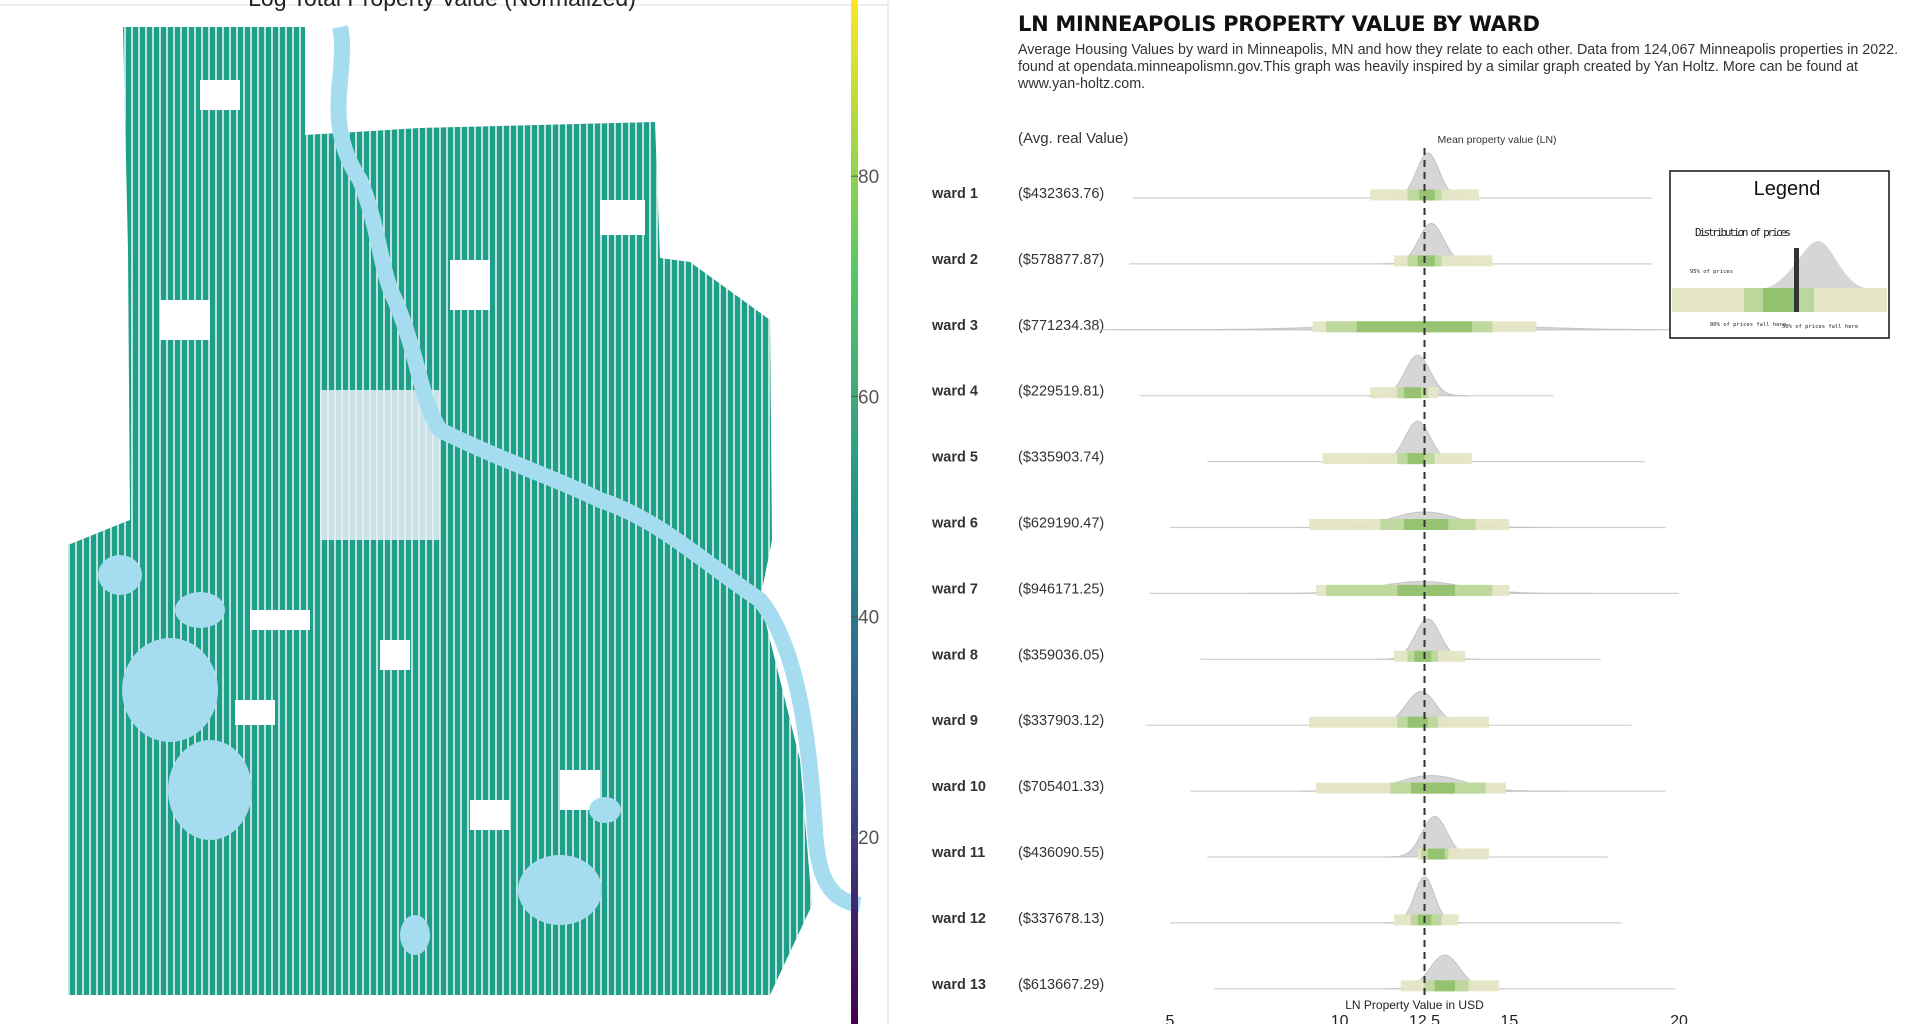 This screenshot has width=1920, height=1024. Describe the element at coordinates (1743, 232) in the screenshot. I see `legend-distribution: Distribution of prices` at that location.